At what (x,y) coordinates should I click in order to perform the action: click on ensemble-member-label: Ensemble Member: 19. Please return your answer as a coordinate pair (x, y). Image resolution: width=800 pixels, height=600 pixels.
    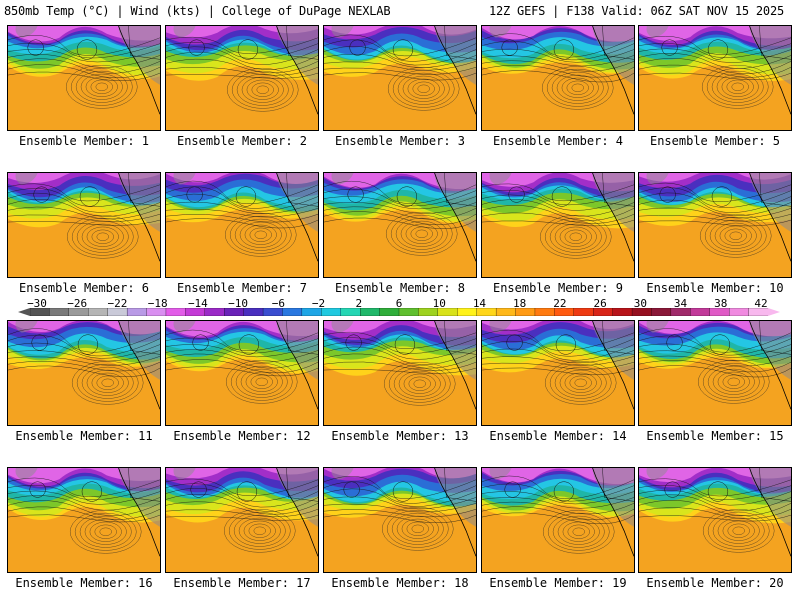
    Looking at the image, I should click on (558, 583).